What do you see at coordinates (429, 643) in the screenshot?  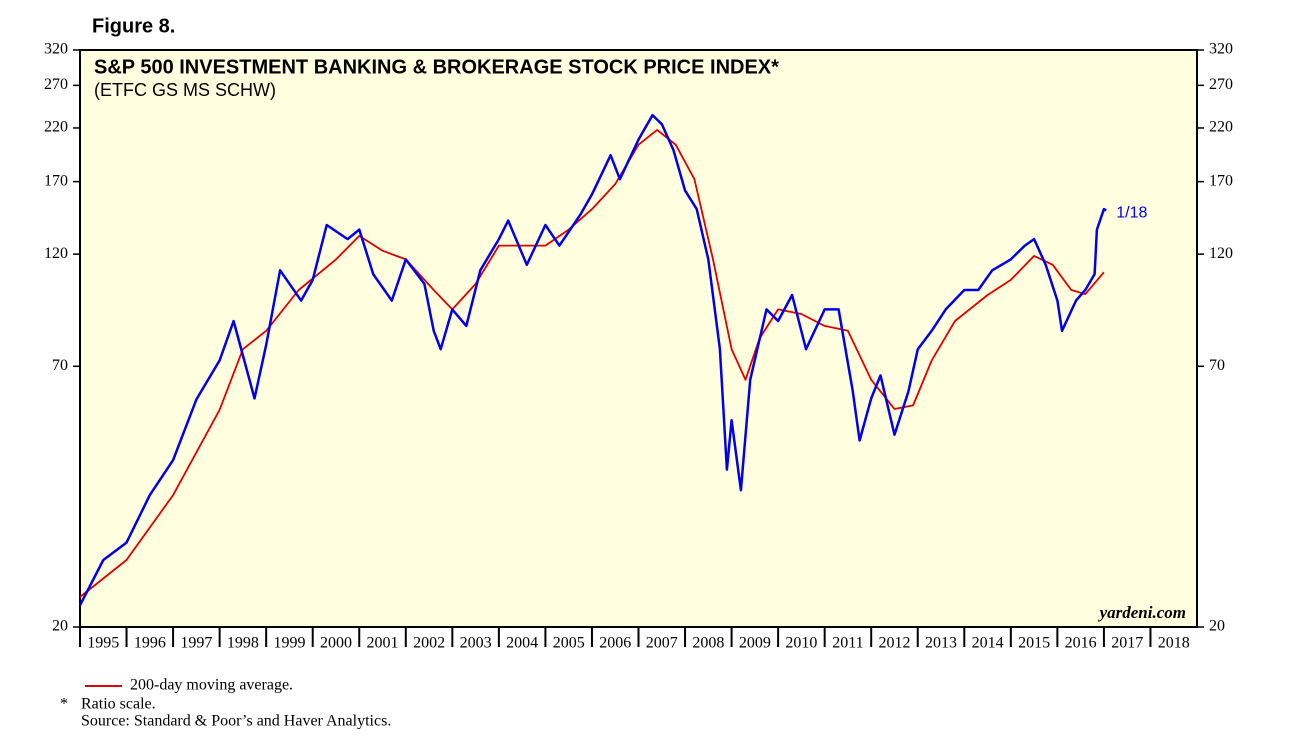 I see `x-tick-label: 2002` at bounding box center [429, 643].